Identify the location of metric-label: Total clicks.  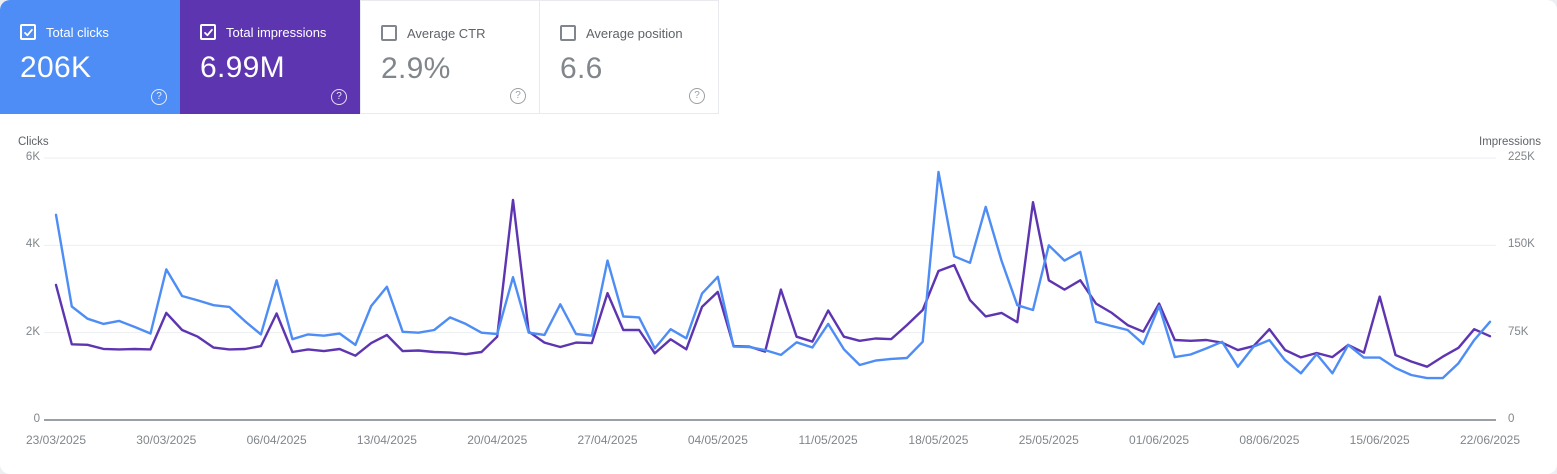
(77, 32).